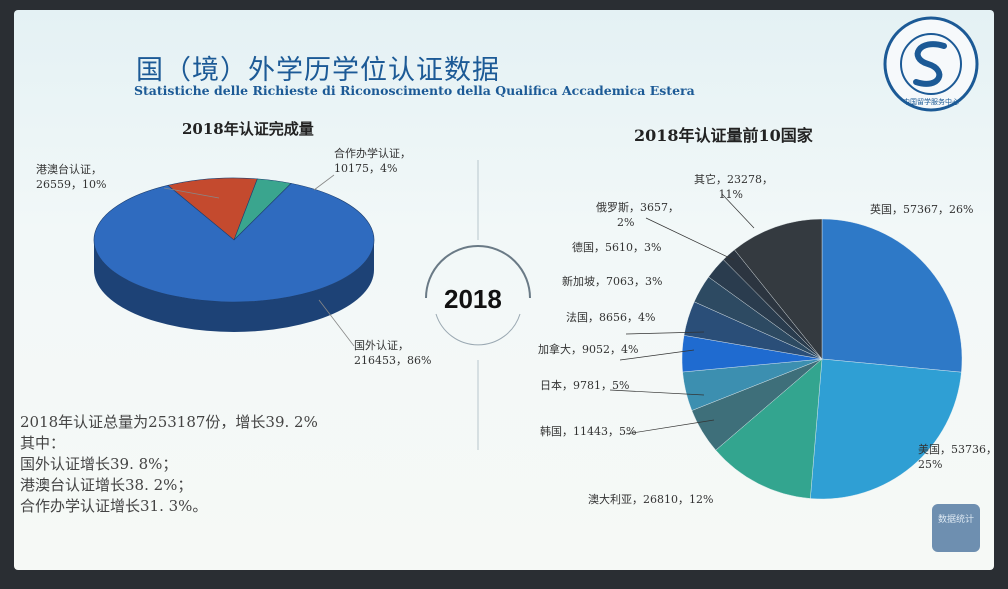 The width and height of the screenshot is (1008, 589). Describe the element at coordinates (922, 209) in the screenshot. I see `right-label-uk: 英国，57367，26%` at that location.